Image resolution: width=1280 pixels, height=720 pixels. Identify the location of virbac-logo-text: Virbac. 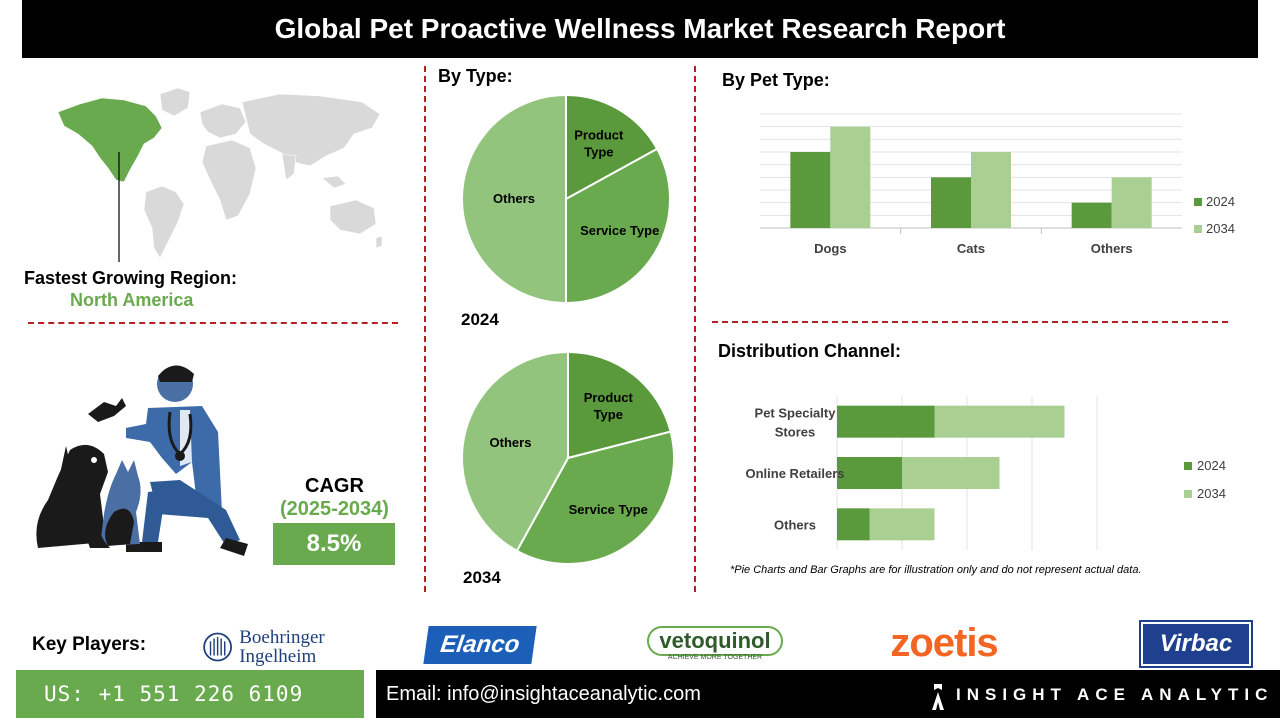
(1196, 643).